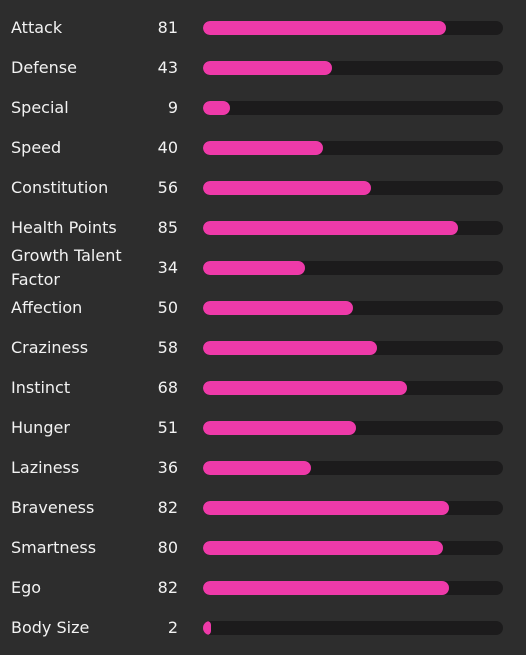  Describe the element at coordinates (167, 387) in the screenshot. I see `stat-value: 68` at that location.